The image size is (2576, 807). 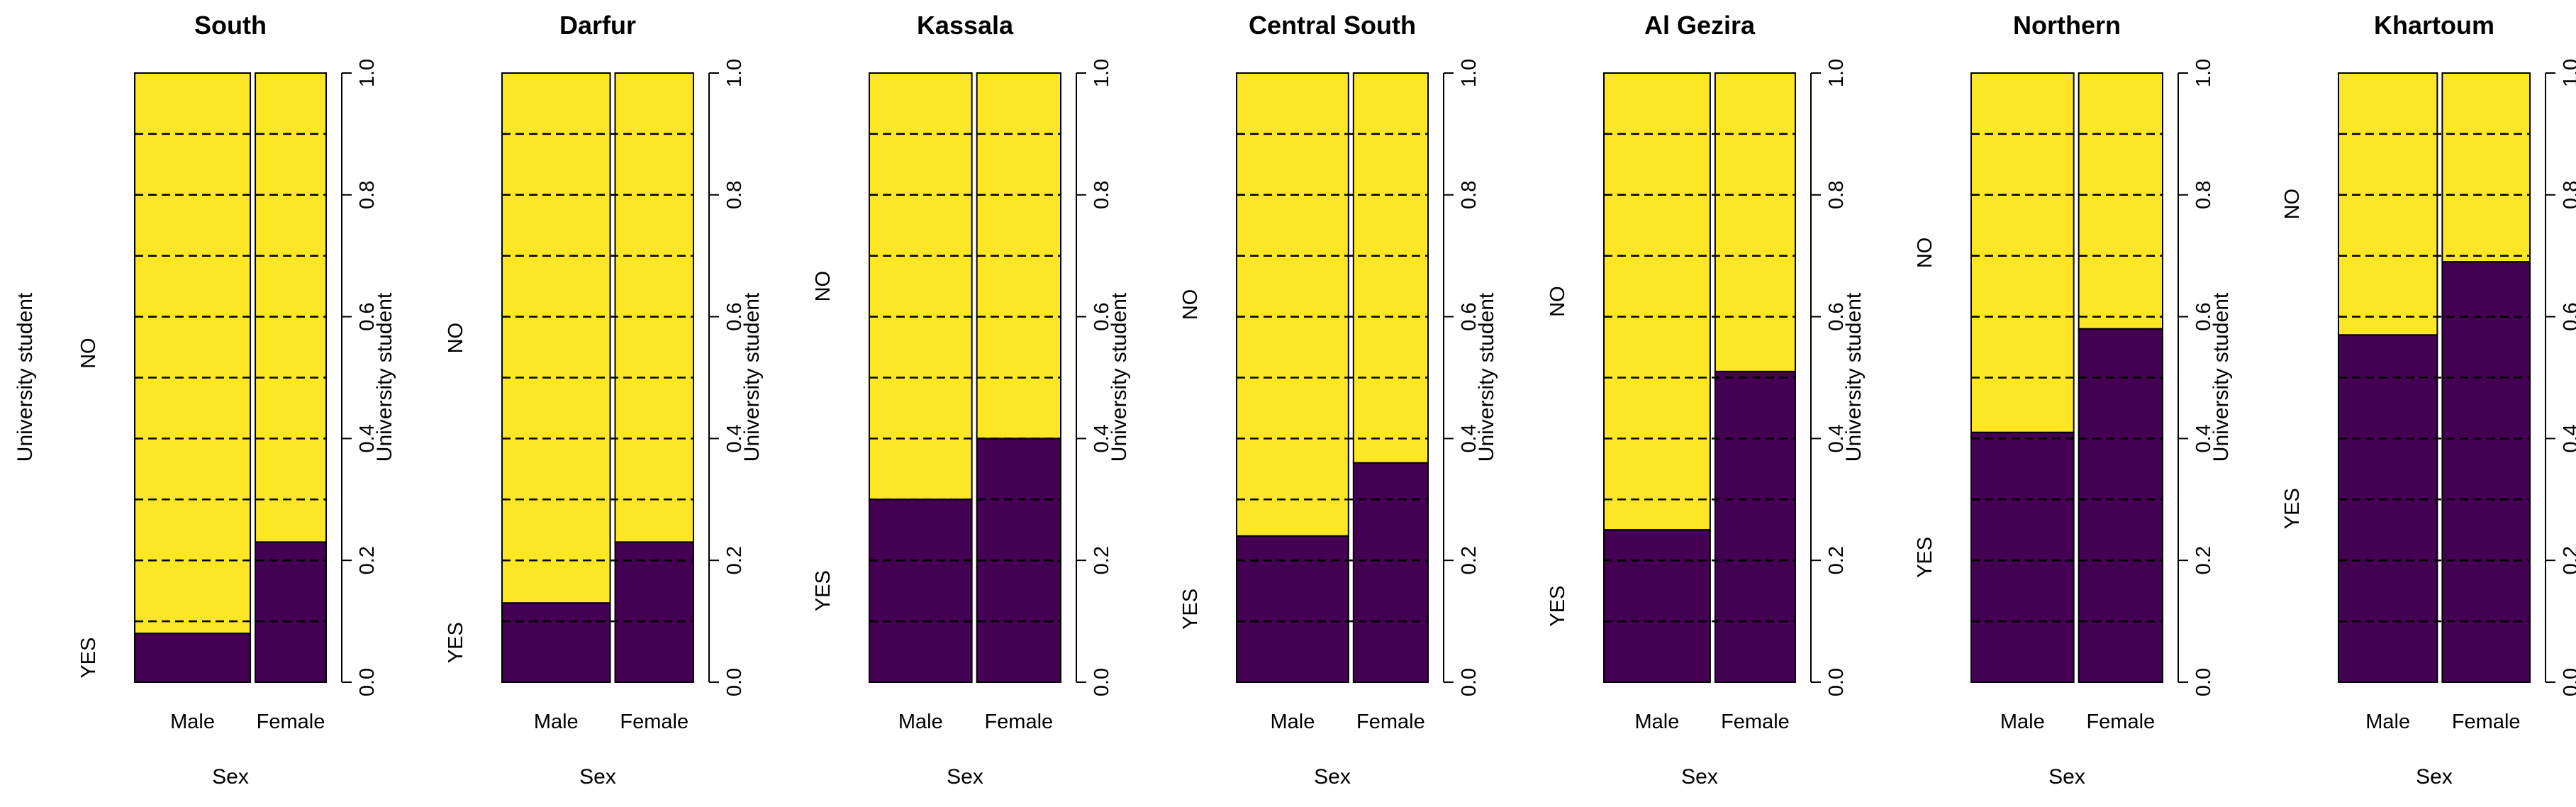 I want to click on y-axis-title-4: University student, so click(x=1486, y=377).